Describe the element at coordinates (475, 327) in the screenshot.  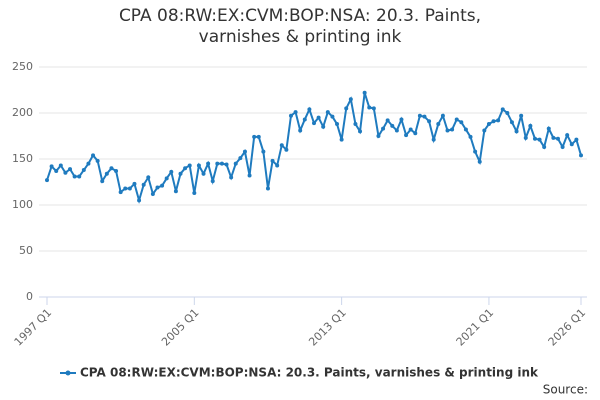
I see `x-tick-label: 2021 Q1` at that location.